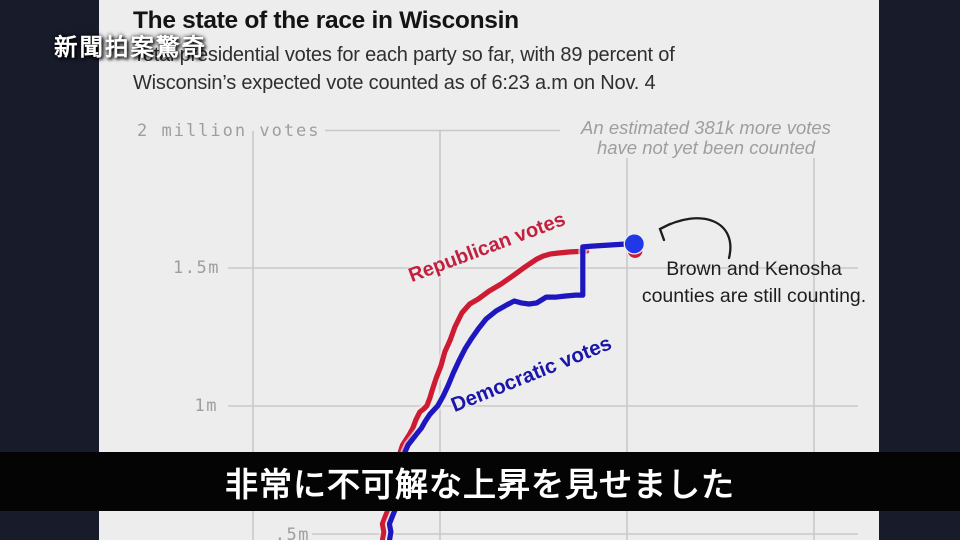 Image resolution: width=960 pixels, height=540 pixels. What do you see at coordinates (206, 406) in the screenshot?
I see `y-axis-tick-1m: 1m` at bounding box center [206, 406].